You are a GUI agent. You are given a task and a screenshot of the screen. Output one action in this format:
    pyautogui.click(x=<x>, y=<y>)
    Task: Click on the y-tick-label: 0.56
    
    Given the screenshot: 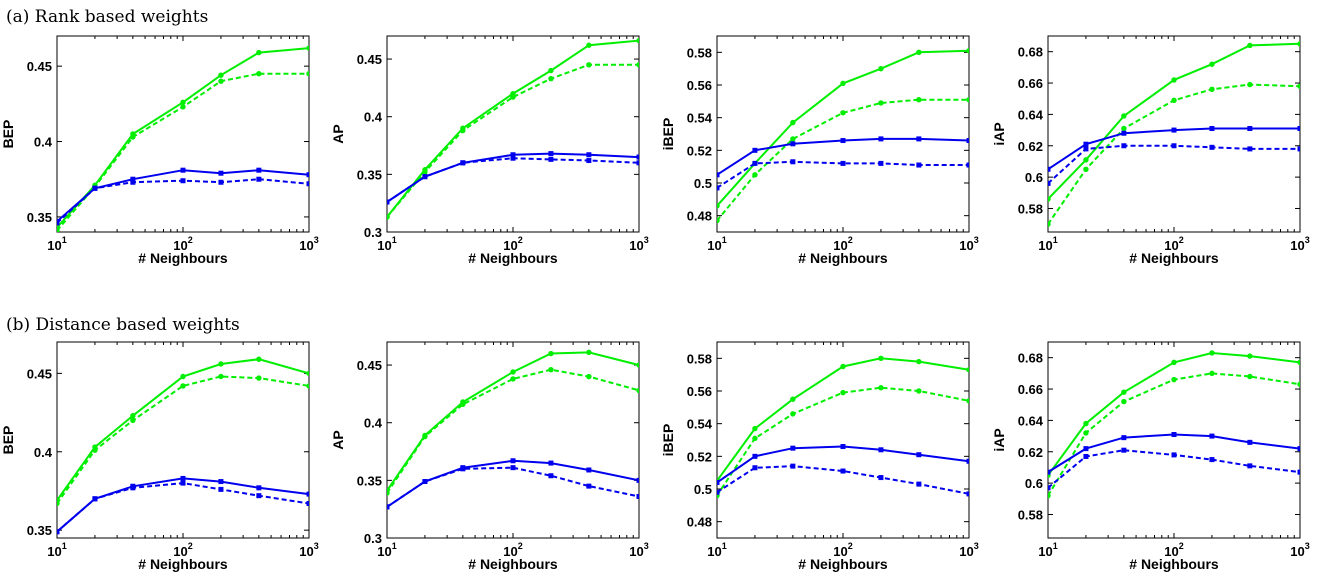 What is the action you would take?
    pyautogui.click(x=699, y=85)
    